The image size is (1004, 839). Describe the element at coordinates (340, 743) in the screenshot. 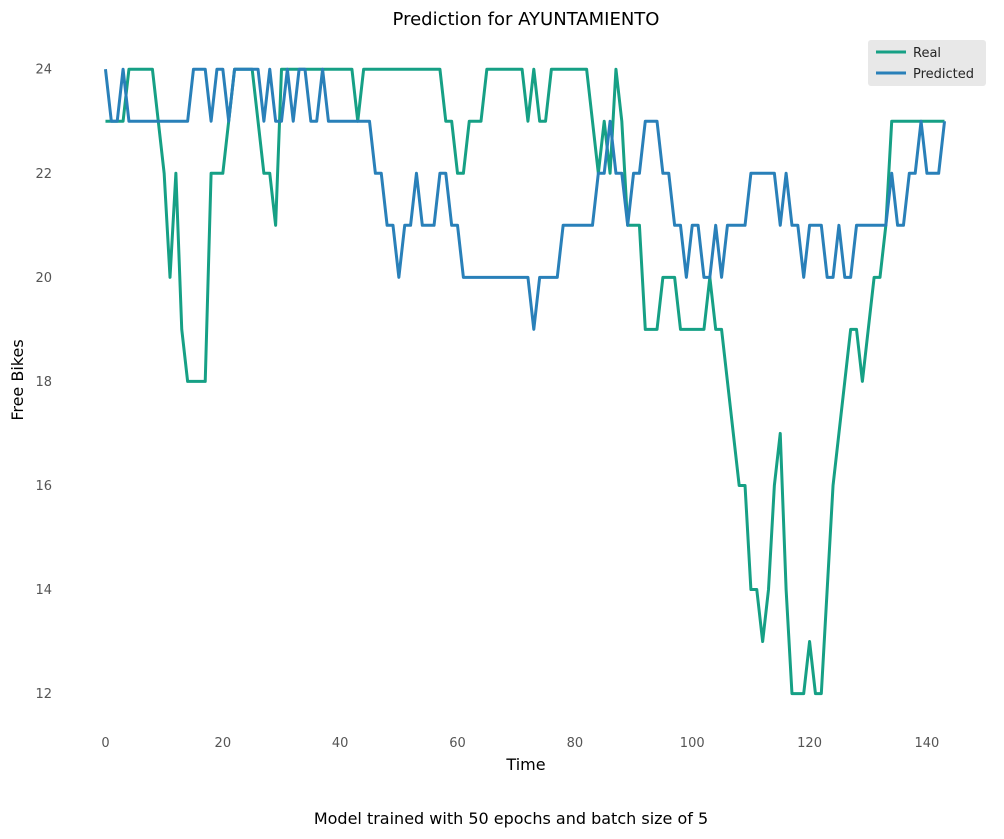

I see `x-tick-label: 40` at that location.